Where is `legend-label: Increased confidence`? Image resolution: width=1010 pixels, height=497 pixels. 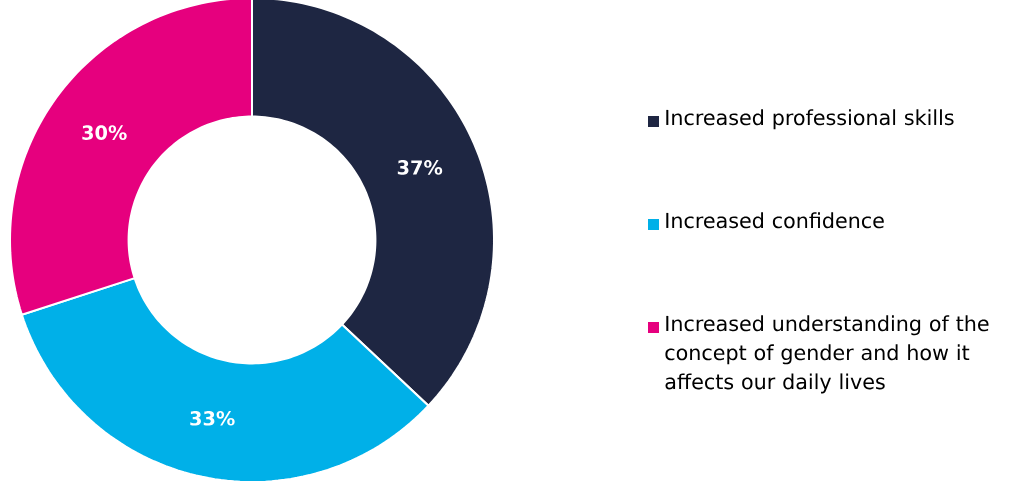
legend-label: Increased confidence is located at coordinates (775, 220).